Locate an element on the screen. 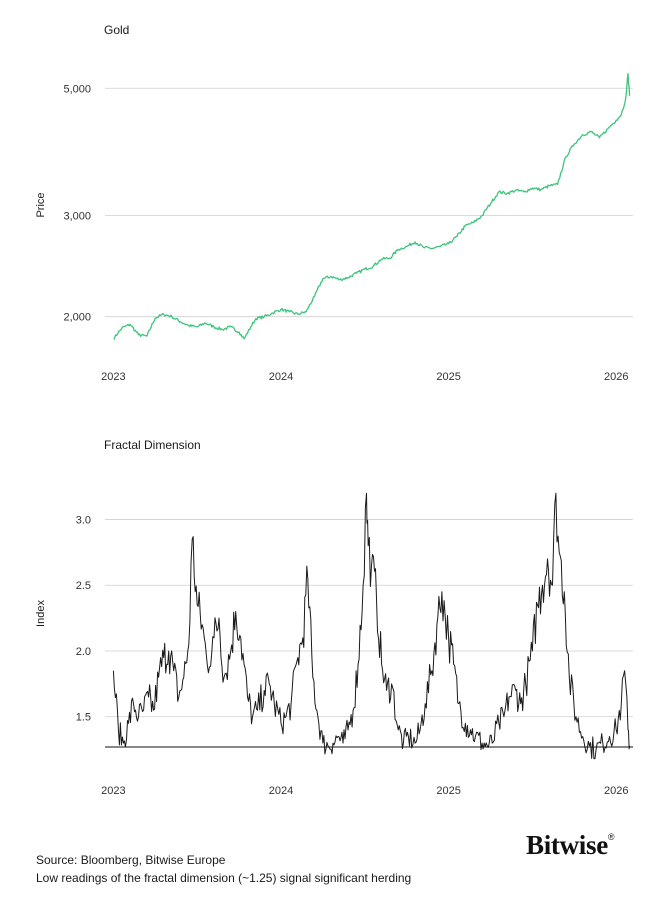  fractal-y-tick-label: 2.5 is located at coordinates (83, 586).